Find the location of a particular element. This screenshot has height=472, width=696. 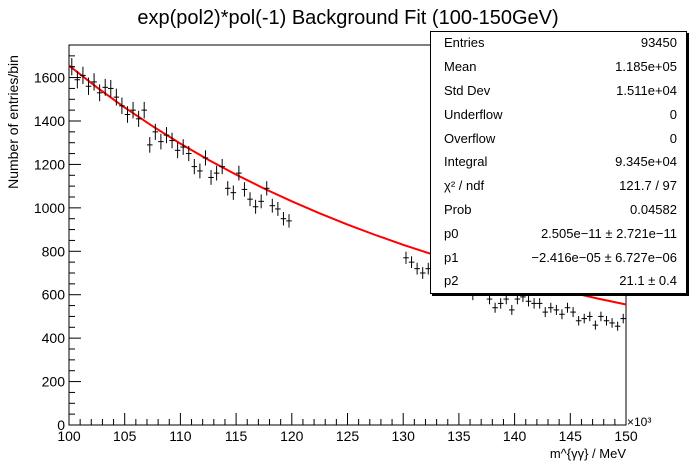

stats-label: Entries is located at coordinates (464, 42).